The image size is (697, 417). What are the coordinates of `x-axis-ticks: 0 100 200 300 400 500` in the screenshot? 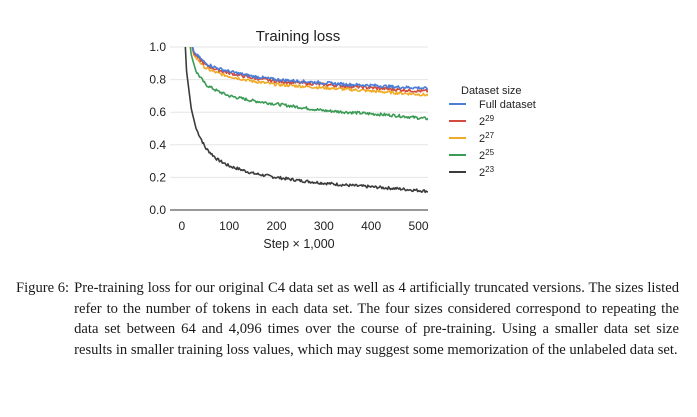 It's located at (303, 226).